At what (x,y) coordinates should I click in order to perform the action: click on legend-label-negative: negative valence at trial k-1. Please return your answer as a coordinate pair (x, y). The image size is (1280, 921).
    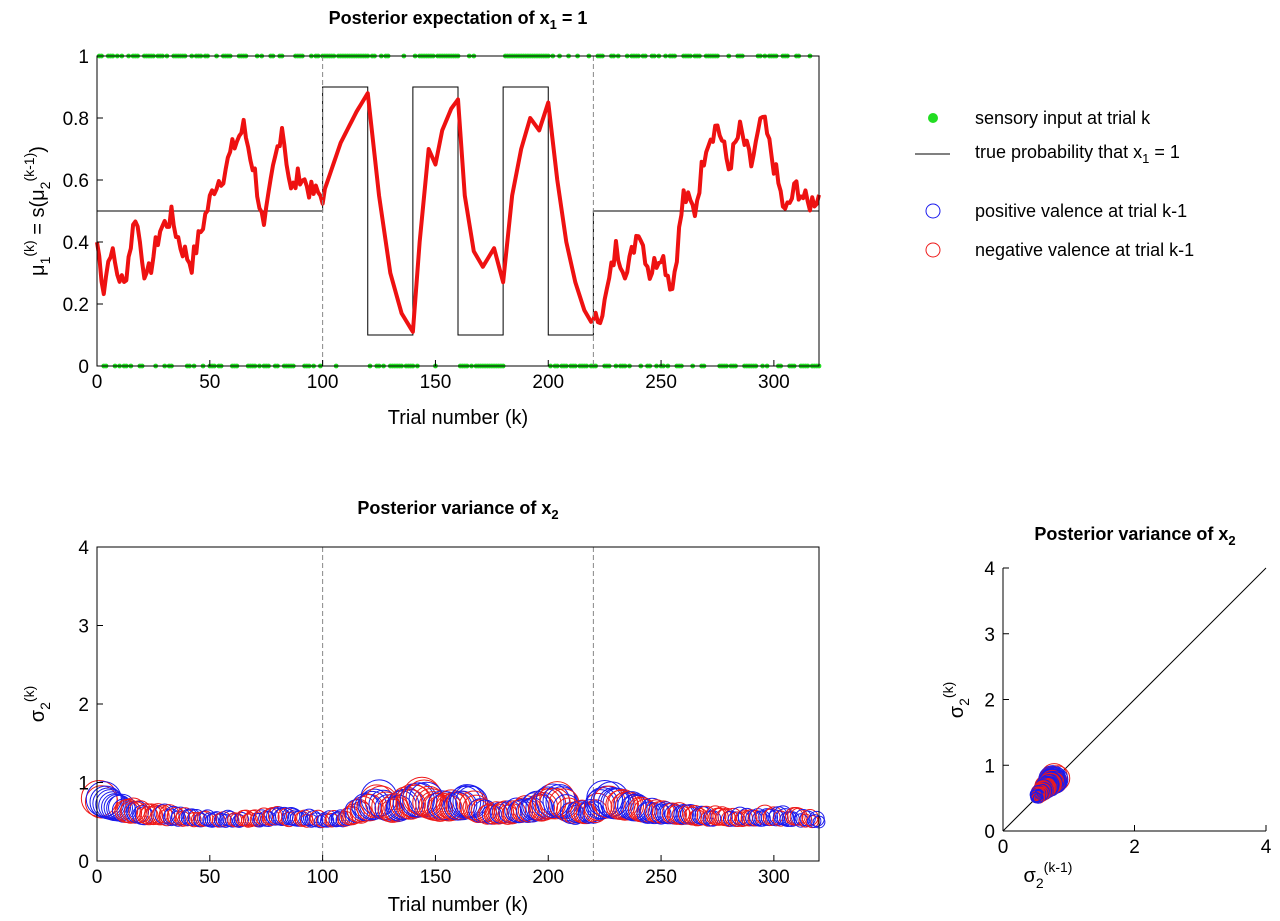
    Looking at the image, I should click on (1084, 250).